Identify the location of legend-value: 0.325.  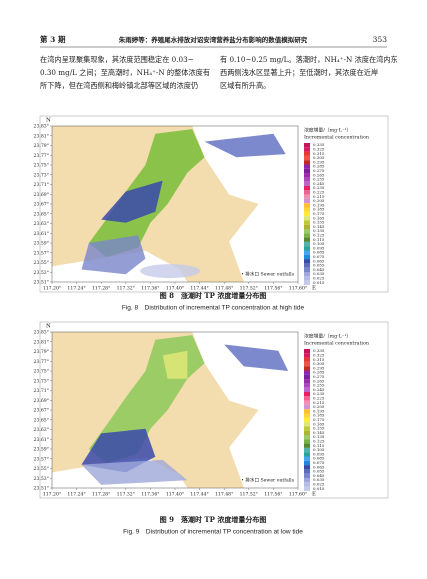
(319, 354).